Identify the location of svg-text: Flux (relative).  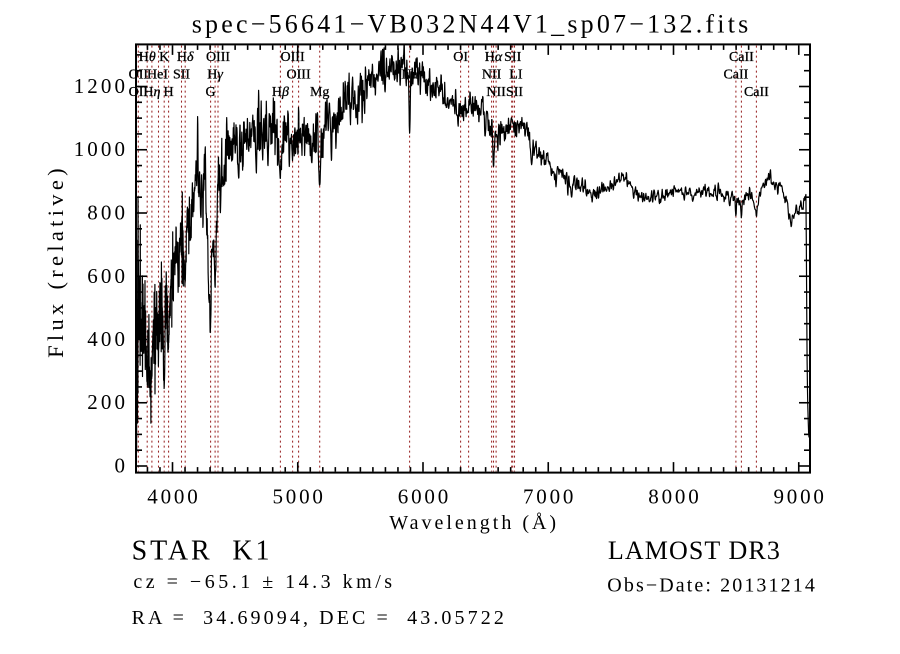
(55, 261).